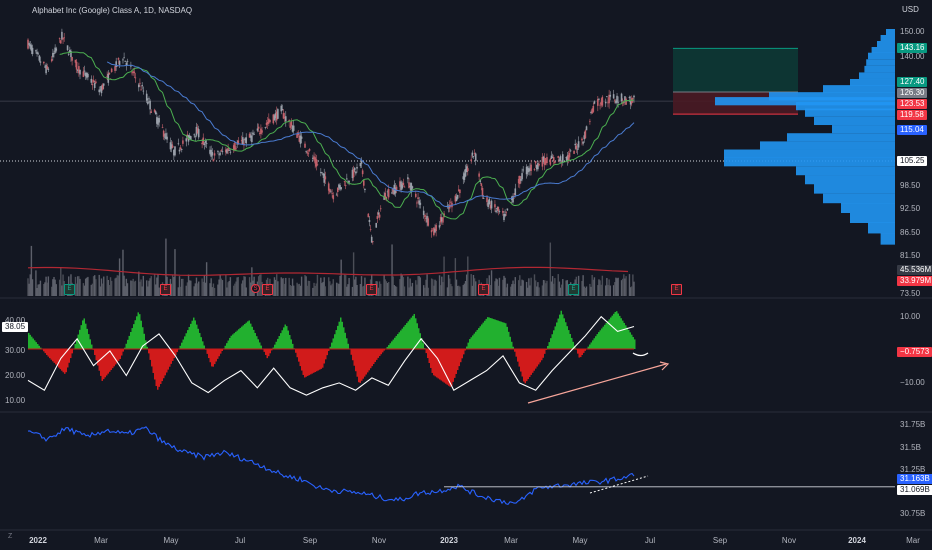 This screenshot has height=550, width=932. I want to click on split-marker: S, so click(255, 288).